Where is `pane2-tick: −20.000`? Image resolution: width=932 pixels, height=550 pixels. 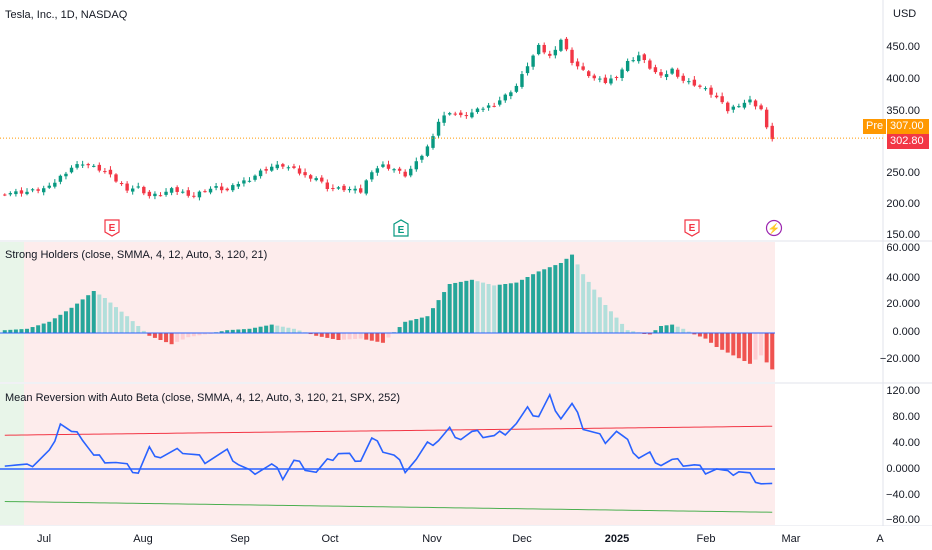 pane2-tick: −20.000 is located at coordinates (899, 359).